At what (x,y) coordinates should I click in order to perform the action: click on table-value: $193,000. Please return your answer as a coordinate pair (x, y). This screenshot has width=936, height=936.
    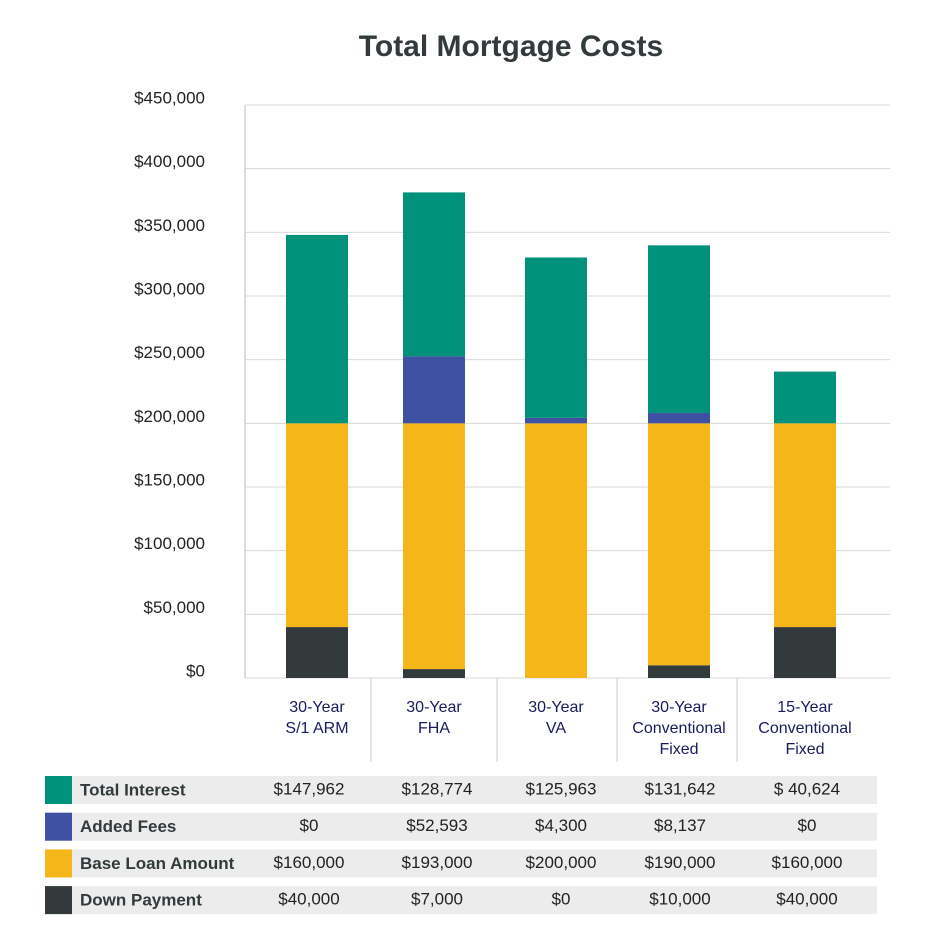
    Looking at the image, I should click on (437, 862).